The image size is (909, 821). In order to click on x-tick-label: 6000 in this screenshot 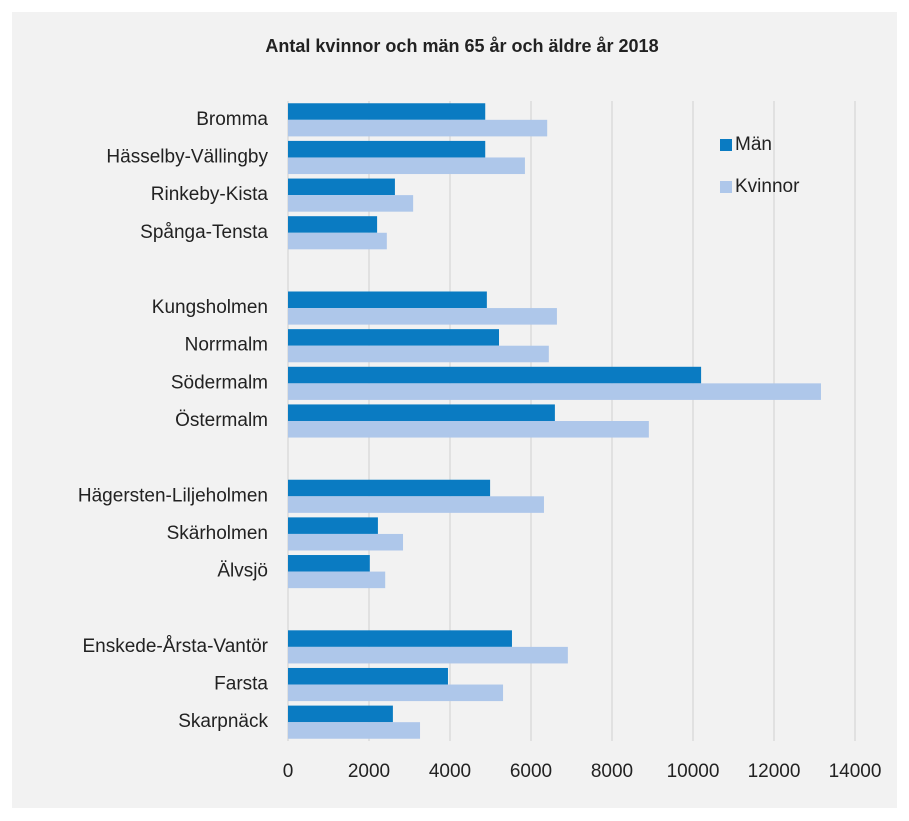, I will do `click(531, 771)`.